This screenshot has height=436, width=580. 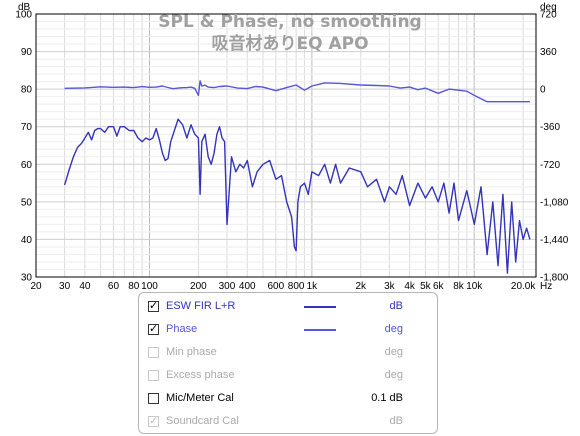 I want to click on legend-row-phase: ✓ Phase deg, so click(x=289, y=331).